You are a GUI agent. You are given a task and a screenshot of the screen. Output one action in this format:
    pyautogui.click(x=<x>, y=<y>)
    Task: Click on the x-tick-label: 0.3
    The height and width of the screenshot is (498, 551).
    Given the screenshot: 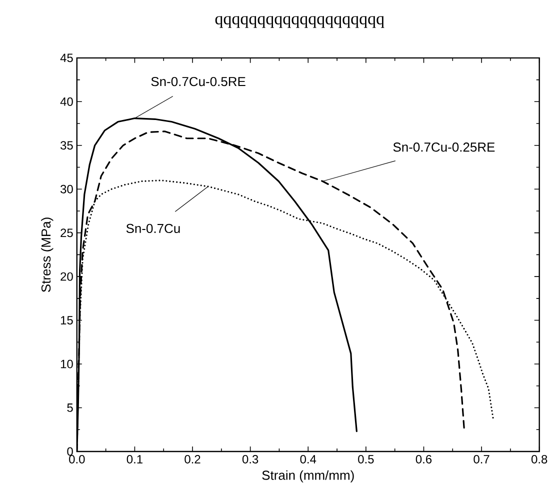 What is the action you would take?
    pyautogui.click(x=250, y=459)
    